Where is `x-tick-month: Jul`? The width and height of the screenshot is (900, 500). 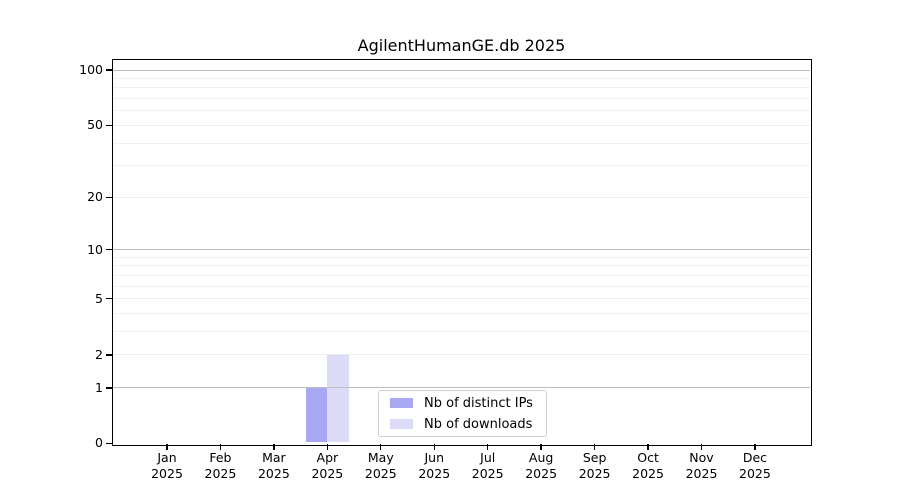 x-tick-month: Jul is located at coordinates (488, 457).